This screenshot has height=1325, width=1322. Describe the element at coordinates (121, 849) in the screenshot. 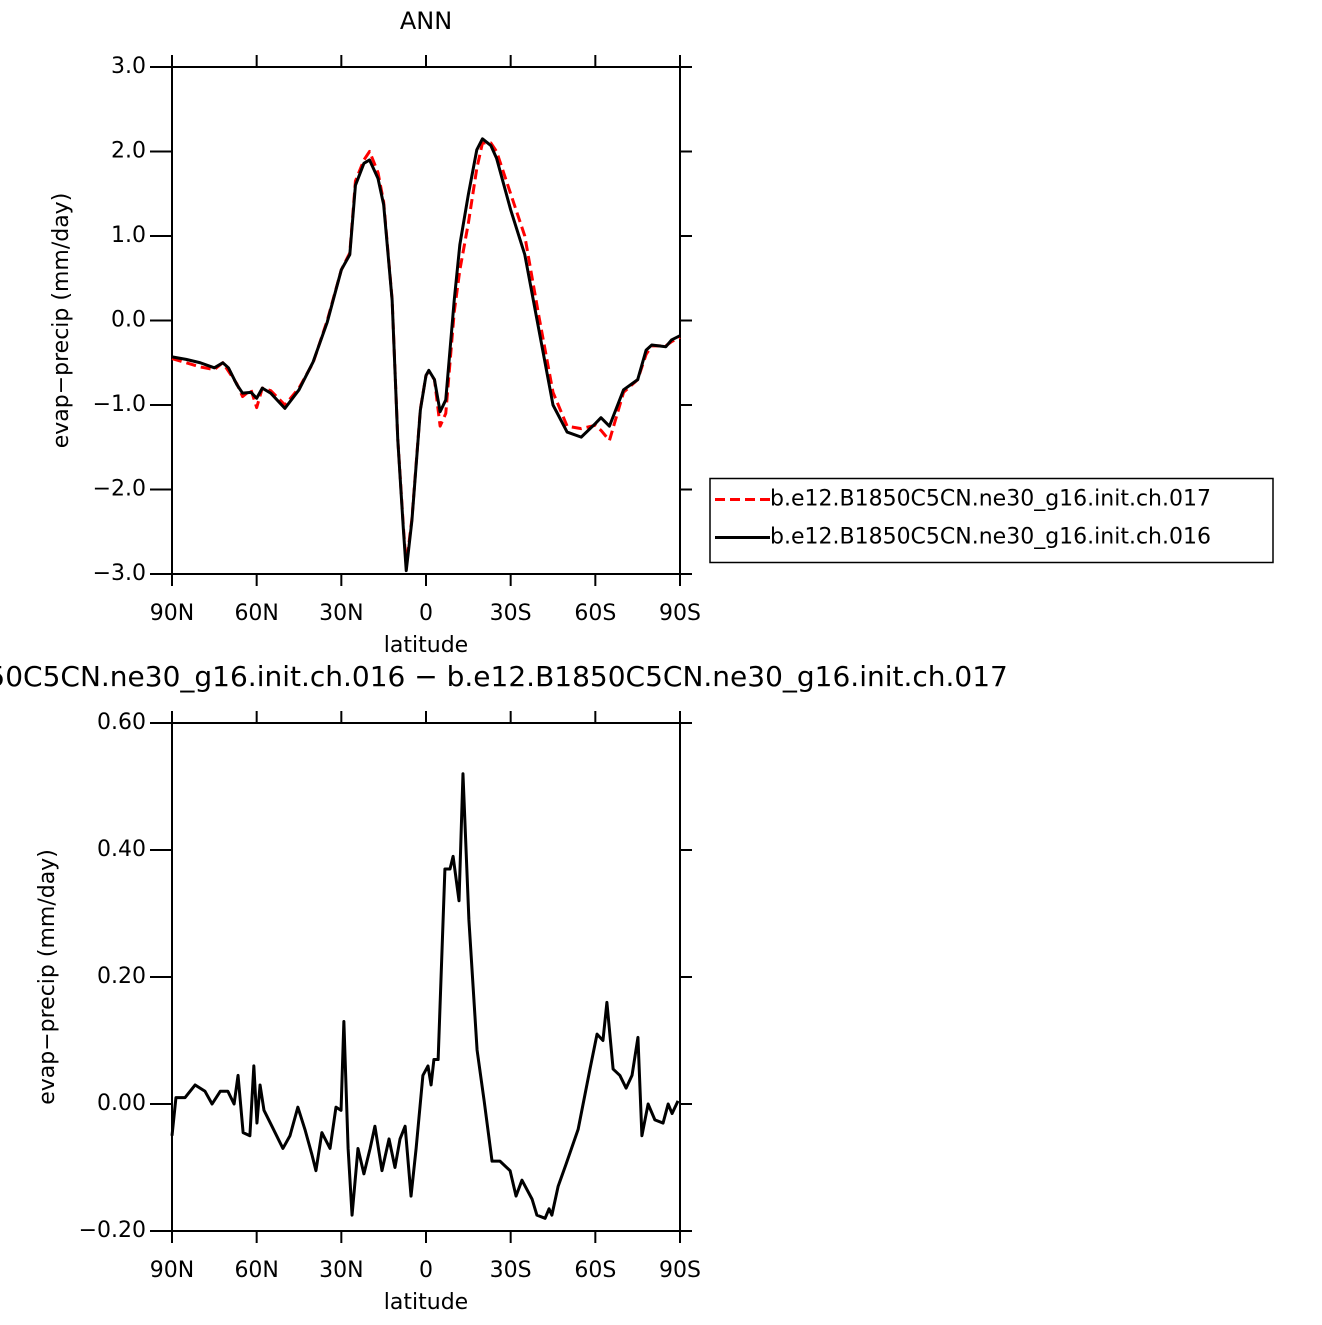

I see `y-tick-label: 0.40` at that location.